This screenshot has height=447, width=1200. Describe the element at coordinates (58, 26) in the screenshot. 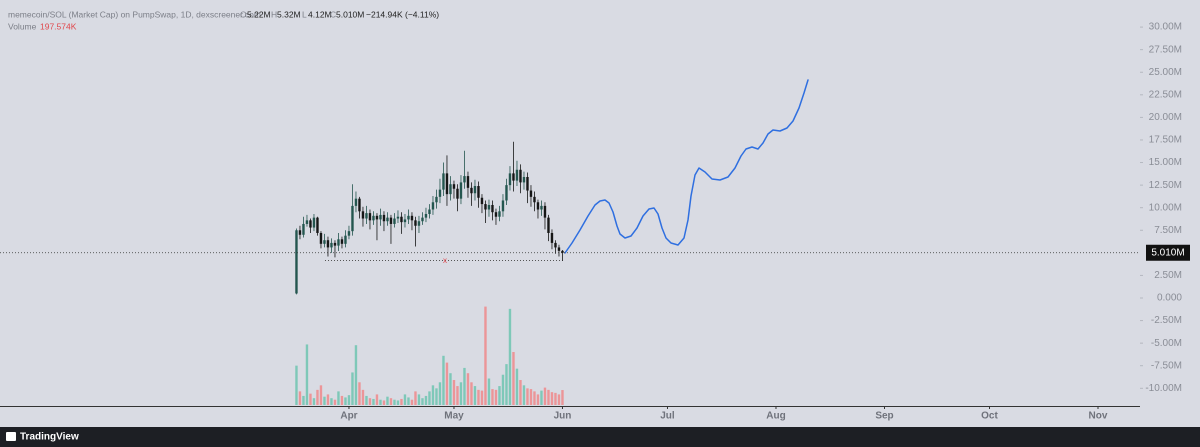

I see `volume-value: 197.574K` at that location.